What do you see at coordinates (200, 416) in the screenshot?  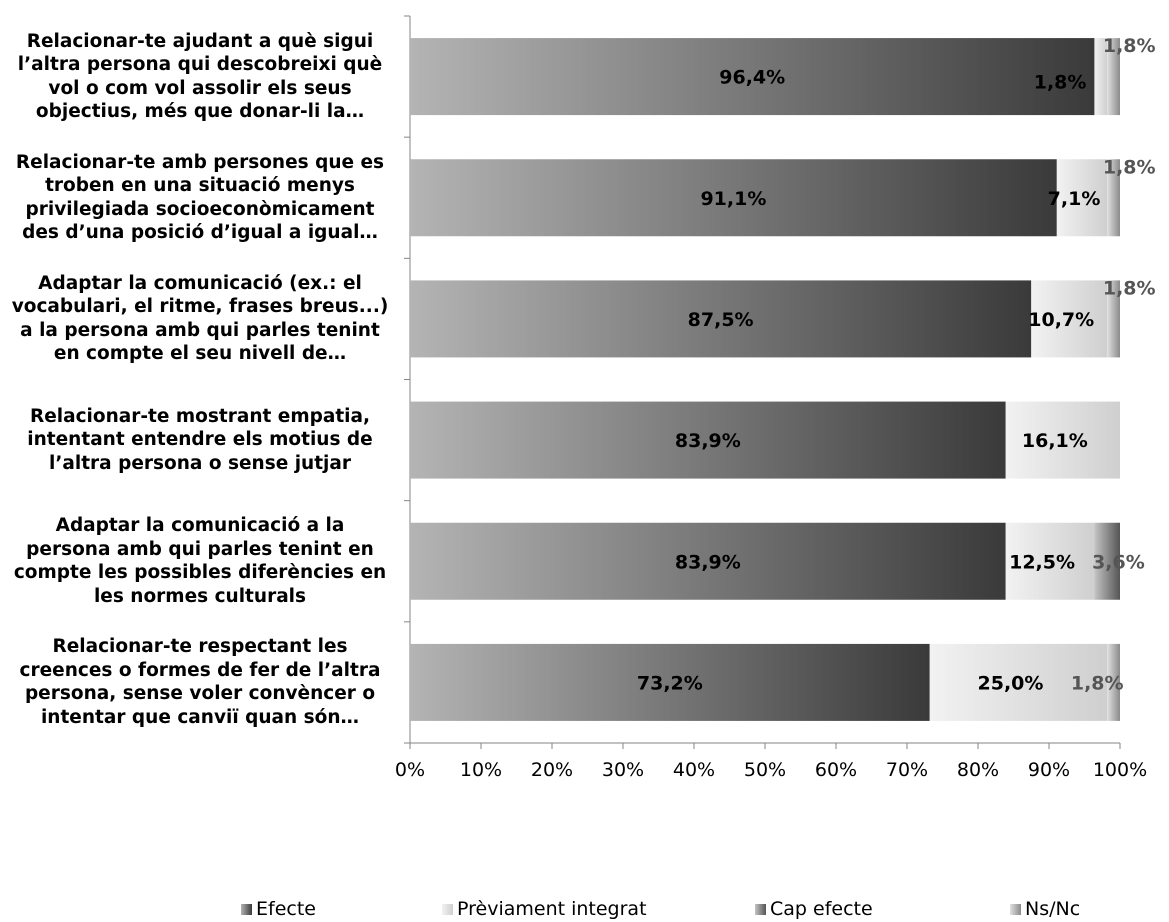 I see `category-label-line: Relacionar-te mostrant empatia,` at bounding box center [200, 416].